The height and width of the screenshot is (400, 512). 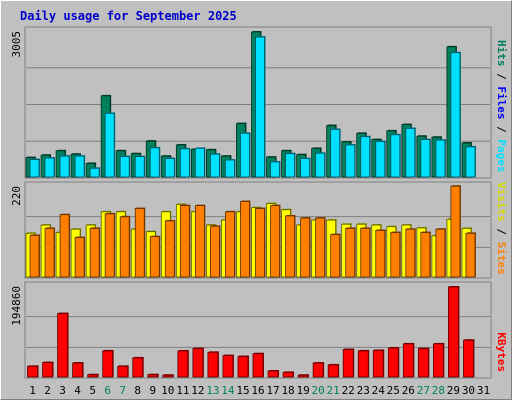 I want to click on x-tick-label-17: 17, so click(x=272, y=390).